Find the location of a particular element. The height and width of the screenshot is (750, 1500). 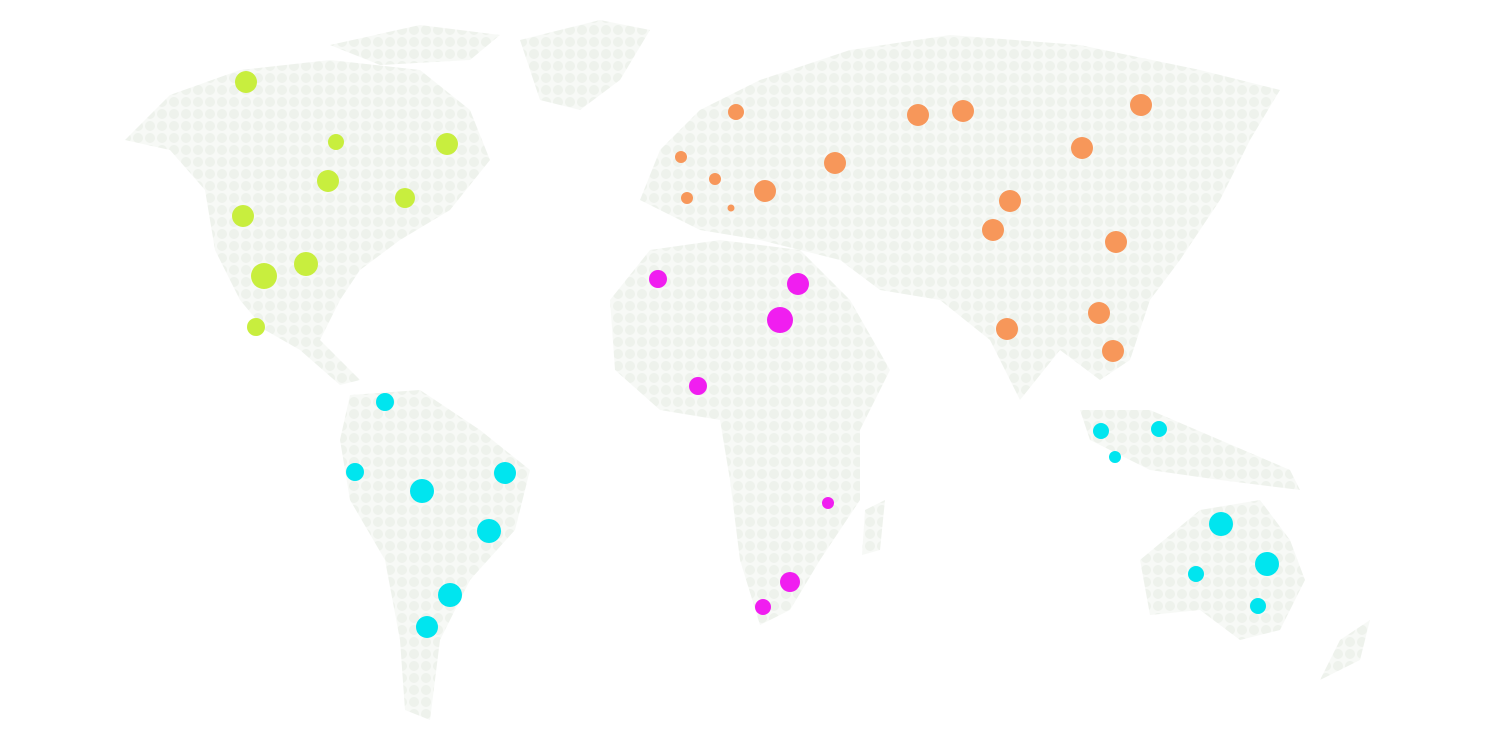

eurasia-markers is located at coordinates (913, 228).